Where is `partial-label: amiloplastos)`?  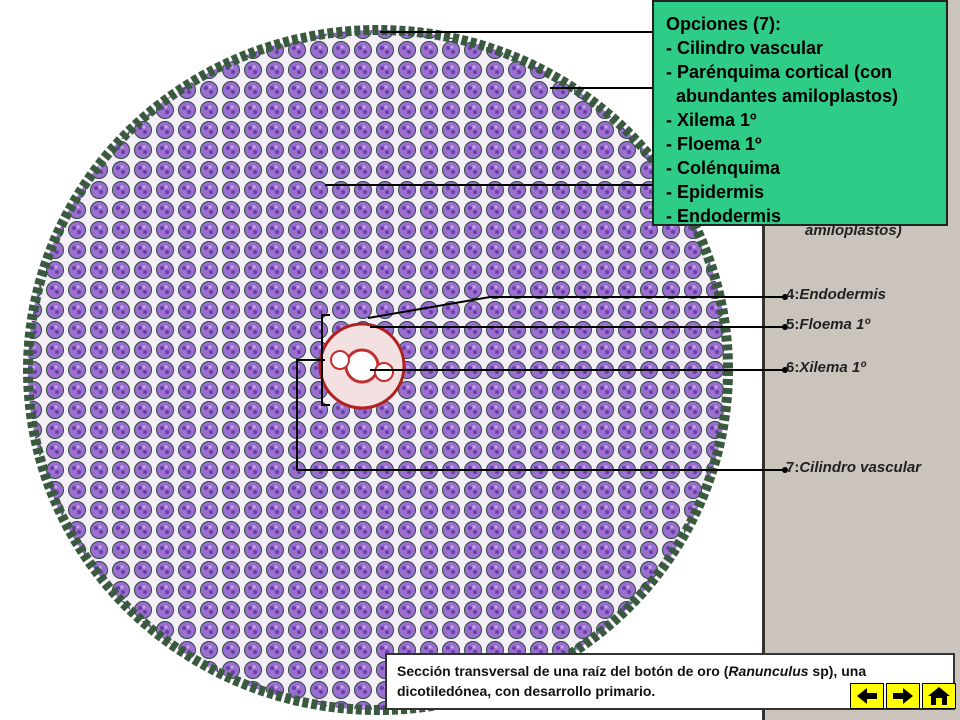 partial-label: amiloplastos) is located at coordinates (853, 230).